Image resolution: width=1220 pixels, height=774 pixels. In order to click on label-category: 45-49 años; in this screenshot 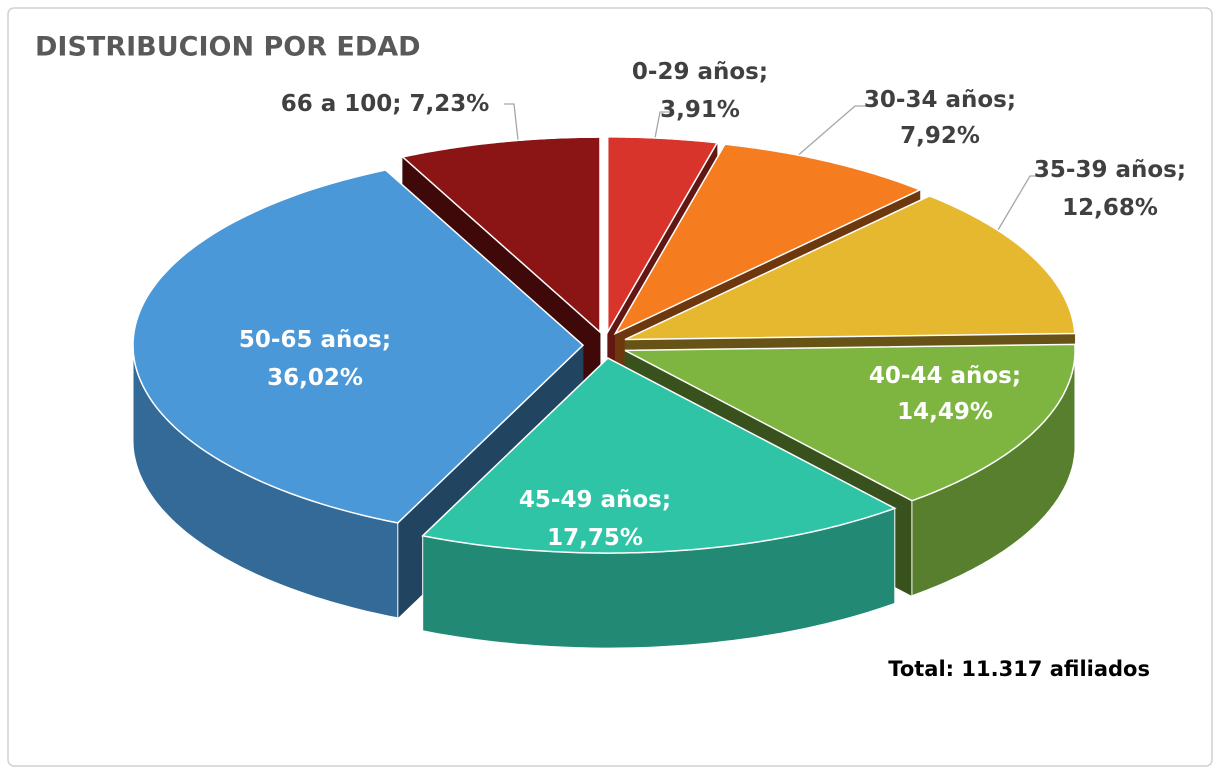, I will do `click(595, 500)`.